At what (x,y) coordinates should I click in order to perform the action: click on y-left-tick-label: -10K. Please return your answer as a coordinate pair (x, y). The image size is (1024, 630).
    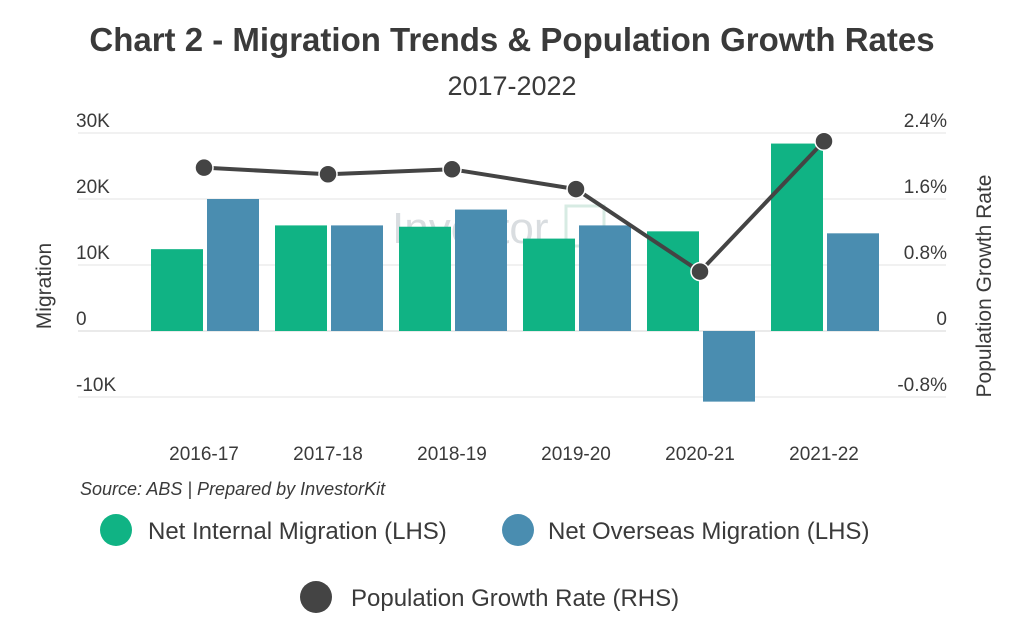
    Looking at the image, I should click on (96, 385).